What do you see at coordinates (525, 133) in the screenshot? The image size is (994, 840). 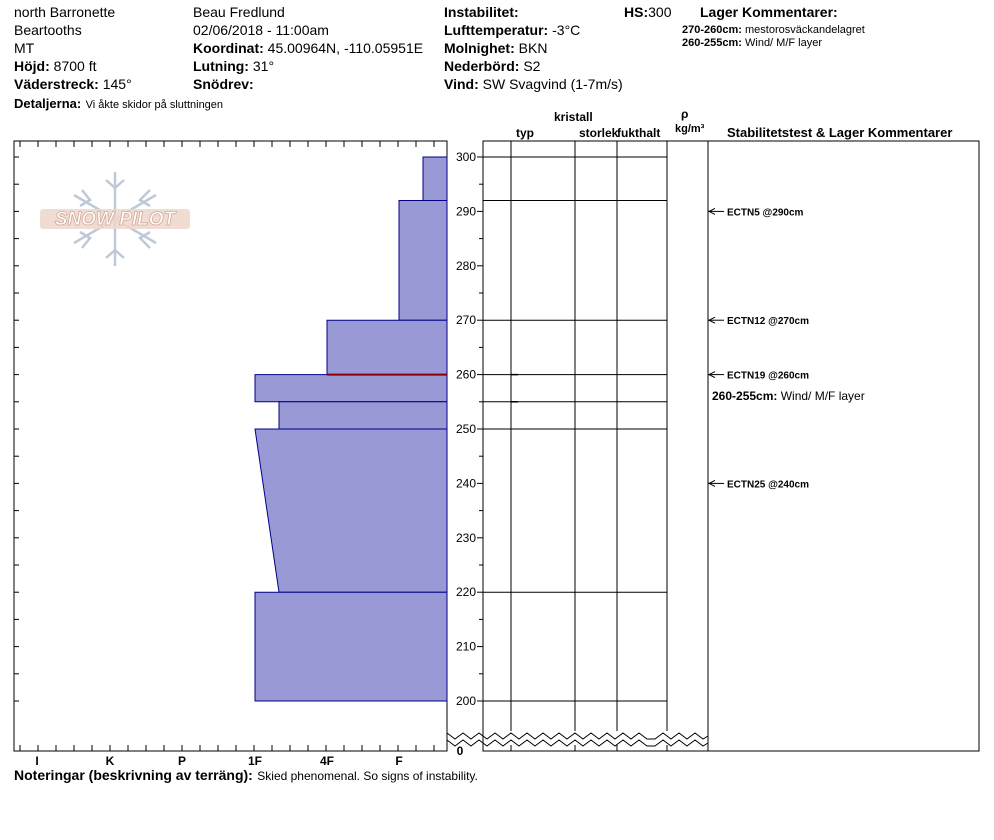 I see `col-type: typ` at bounding box center [525, 133].